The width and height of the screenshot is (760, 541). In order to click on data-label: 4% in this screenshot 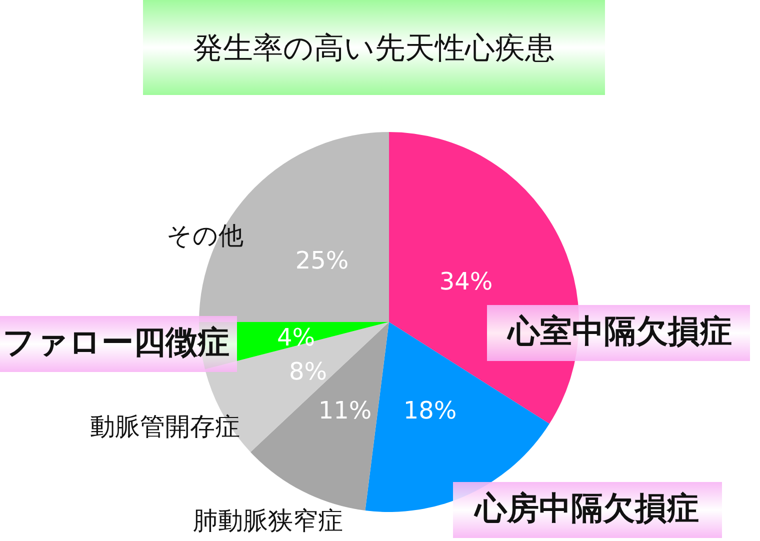, I will do `click(296, 338)`.